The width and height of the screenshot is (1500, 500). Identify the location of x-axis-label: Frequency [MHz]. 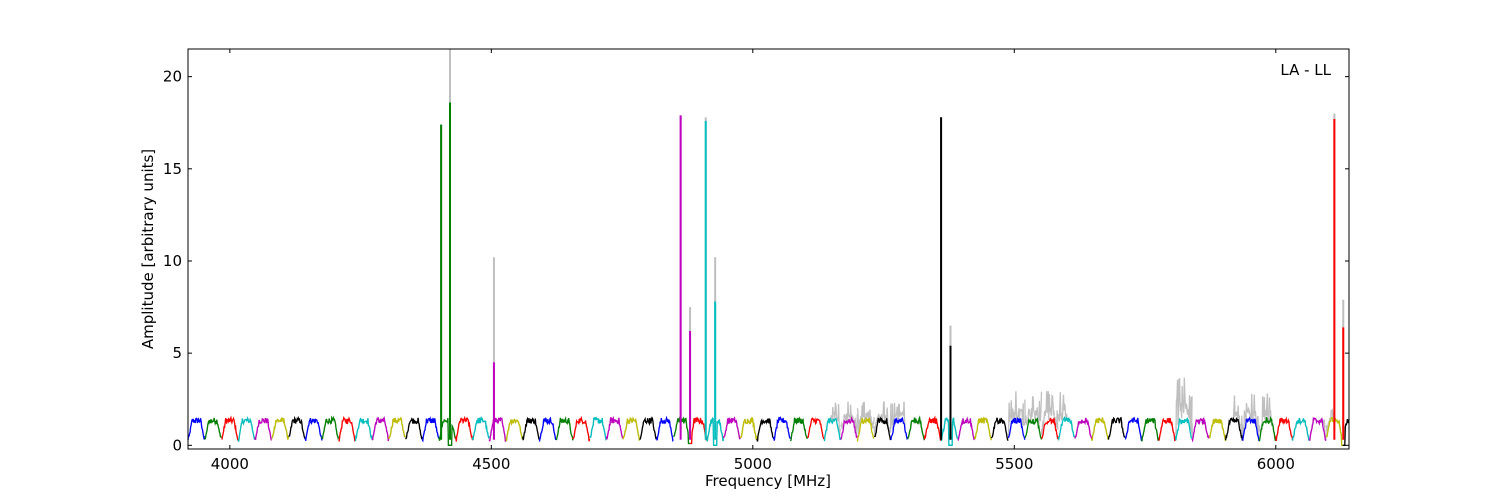
(768, 481).